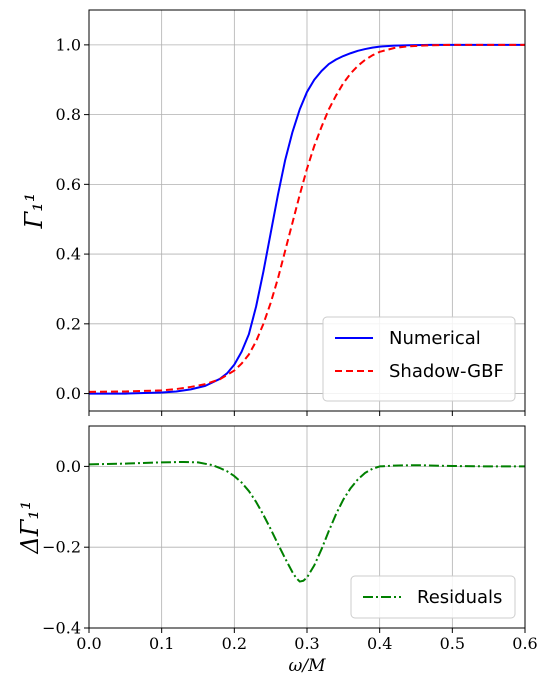 The image size is (548, 685). I want to click on legend-label: Residuals, so click(459, 597).